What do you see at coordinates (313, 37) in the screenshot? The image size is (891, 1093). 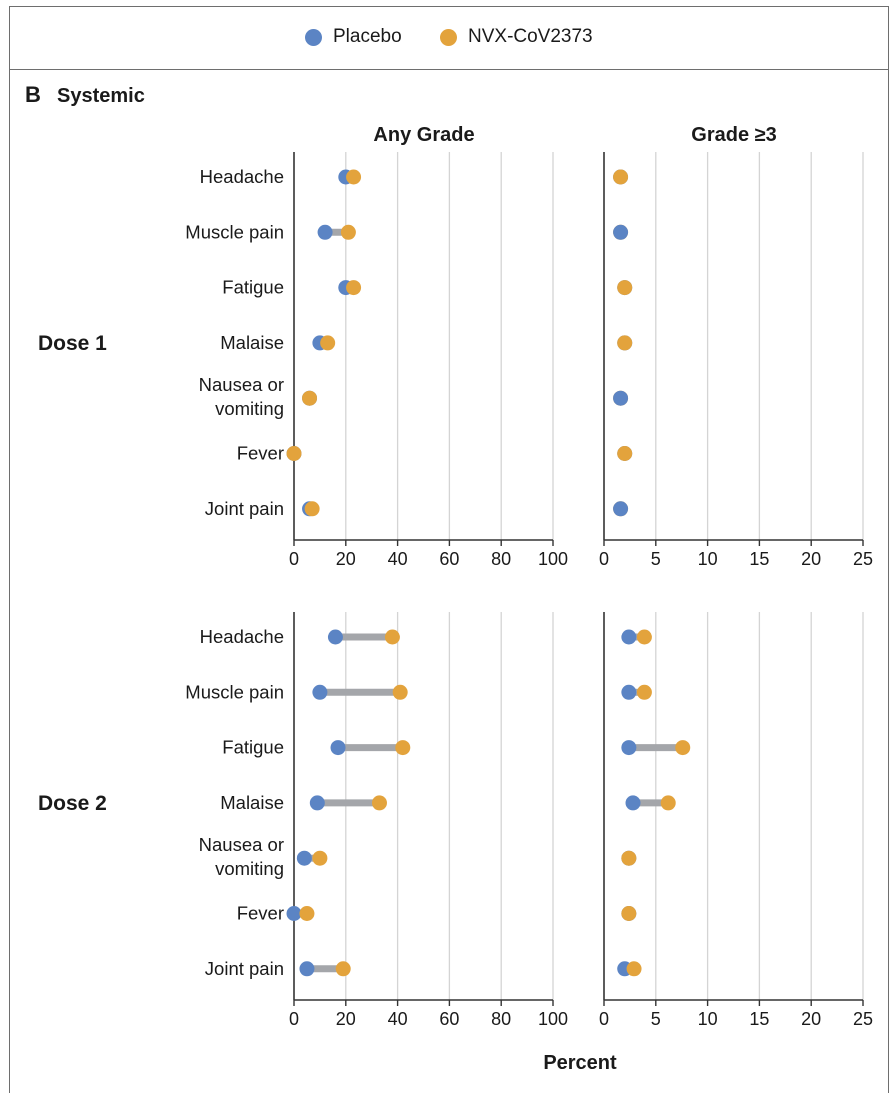 I see `placebo-swatch` at bounding box center [313, 37].